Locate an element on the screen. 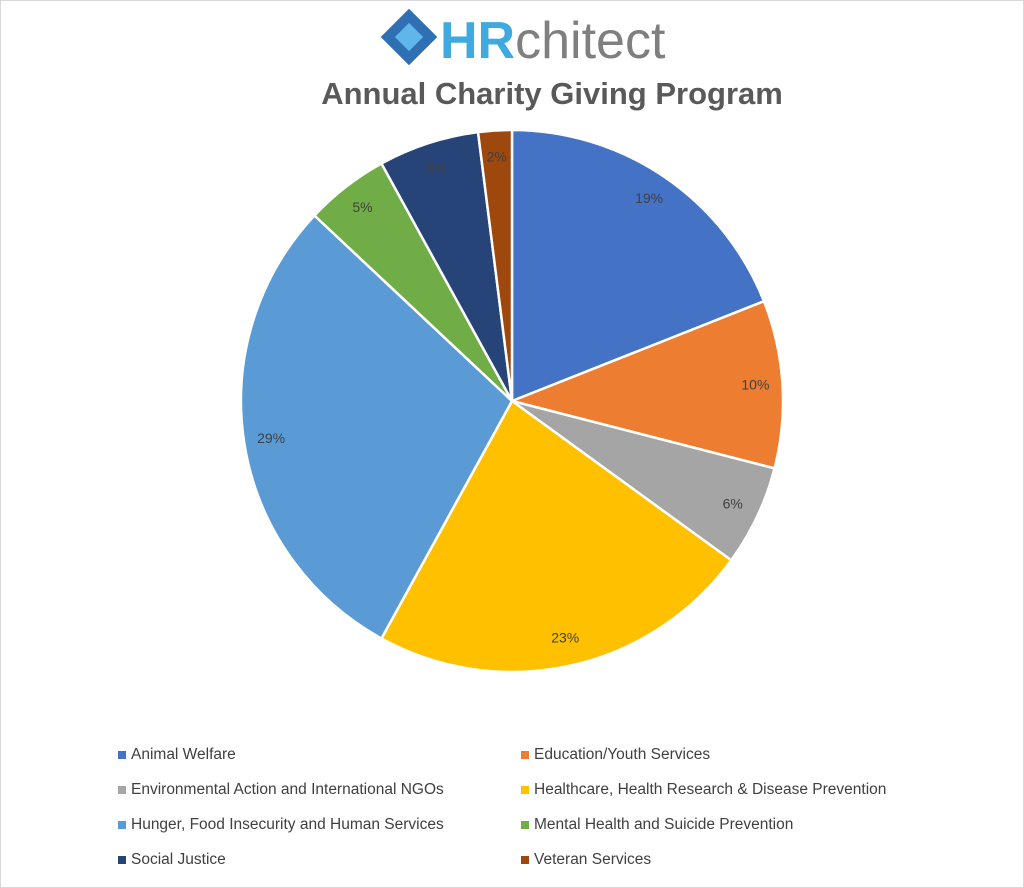 This screenshot has height=888, width=1024. data-label: 5% is located at coordinates (362, 207).